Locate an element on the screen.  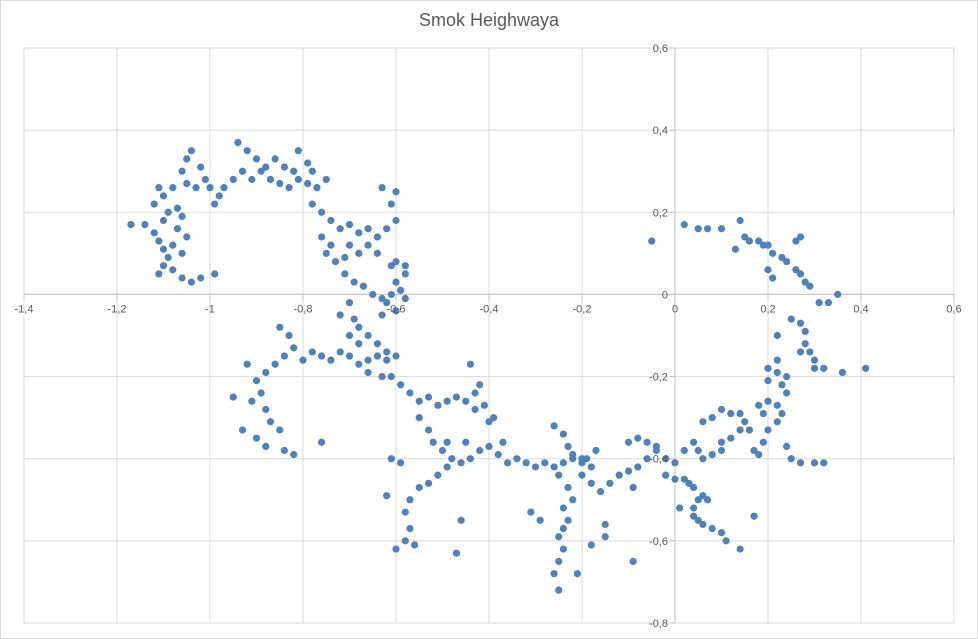
x-tick-label: -0,4 is located at coordinates (489, 309).